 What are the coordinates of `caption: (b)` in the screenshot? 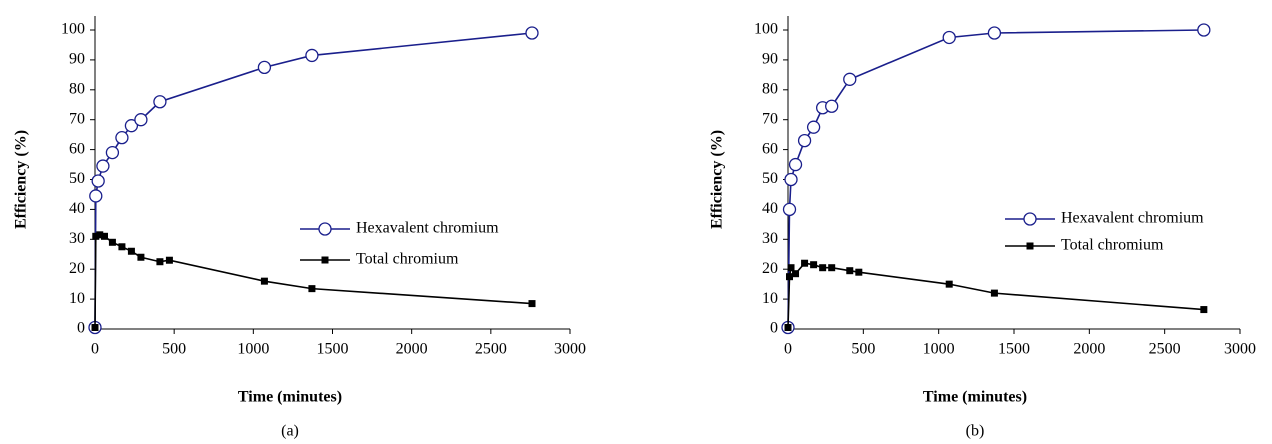 It's located at (975, 431).